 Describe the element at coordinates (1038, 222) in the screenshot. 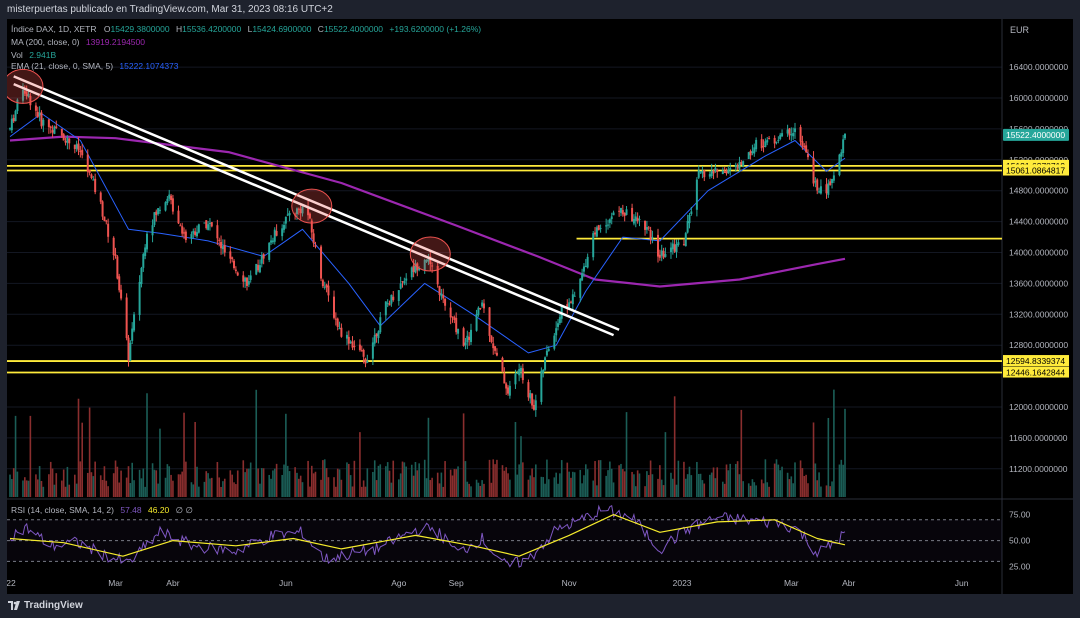

I see `price-tick-label: 14400.0000000` at that location.